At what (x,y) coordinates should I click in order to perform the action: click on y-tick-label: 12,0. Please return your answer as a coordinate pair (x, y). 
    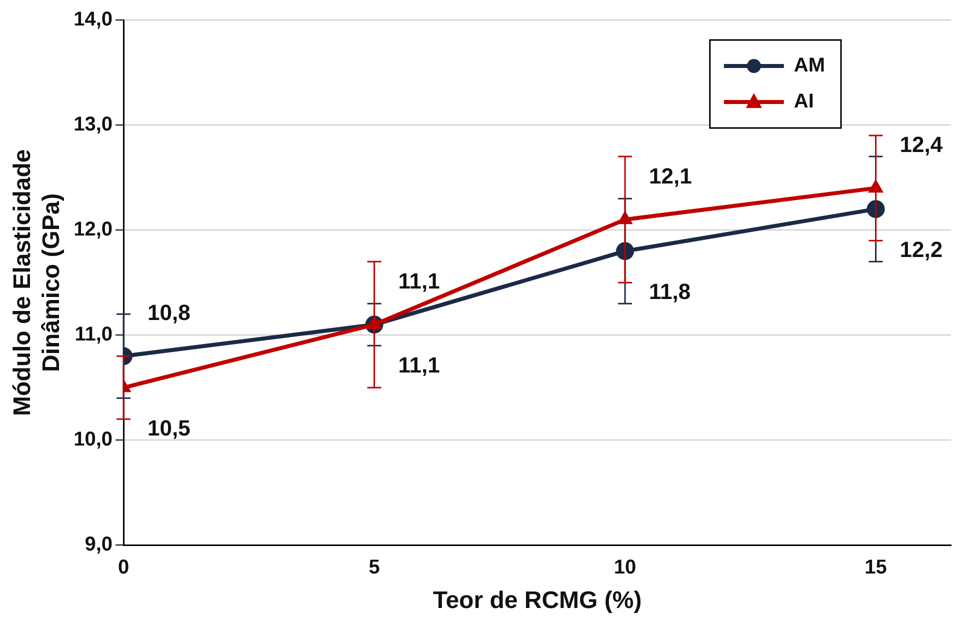
    Looking at the image, I should click on (93, 229).